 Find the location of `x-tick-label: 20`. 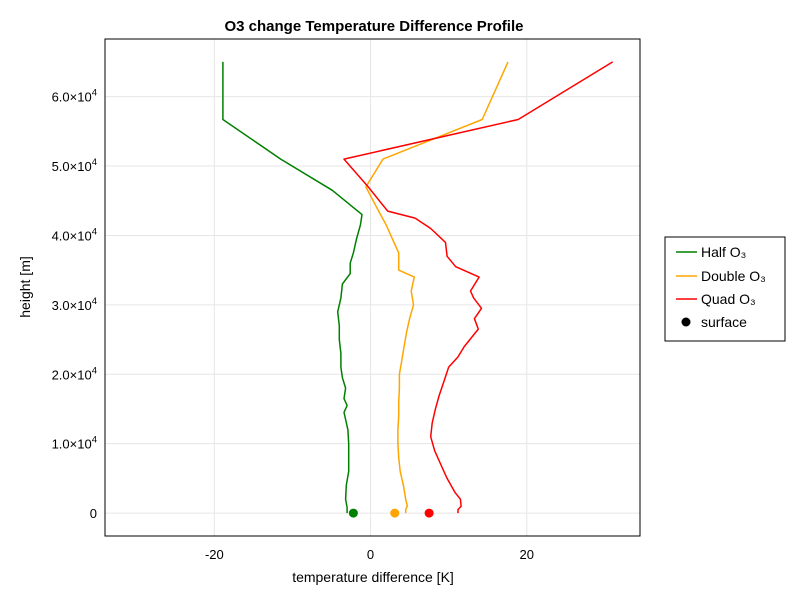

x-tick-label: 20 is located at coordinates (527, 554).